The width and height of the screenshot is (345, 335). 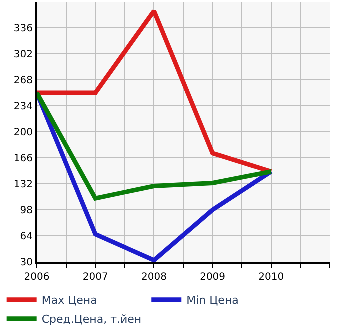 What do you see at coordinates (23, 133) in the screenshot?
I see `y-tick-label: 200` at bounding box center [23, 133].